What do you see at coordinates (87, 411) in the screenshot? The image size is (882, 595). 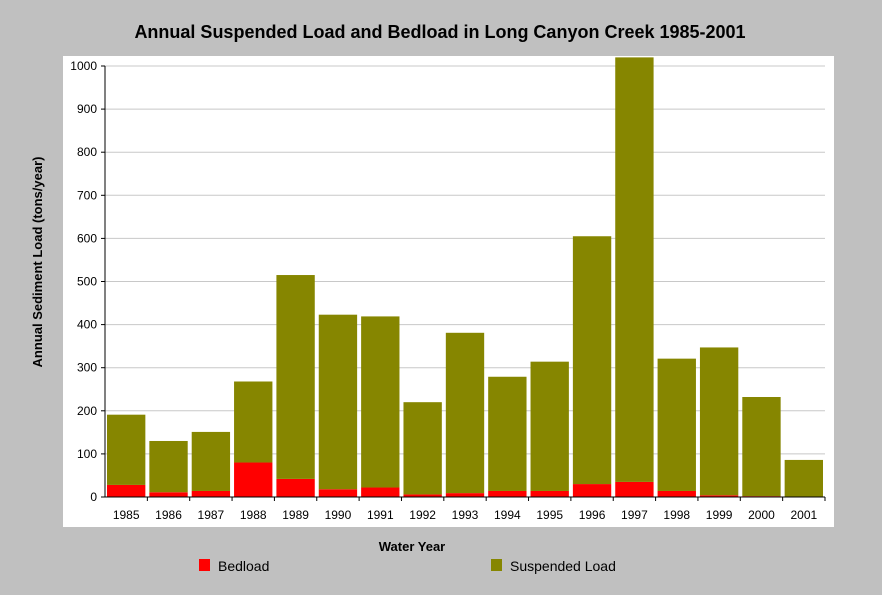 I see `y-tick-label: 200` at bounding box center [87, 411].